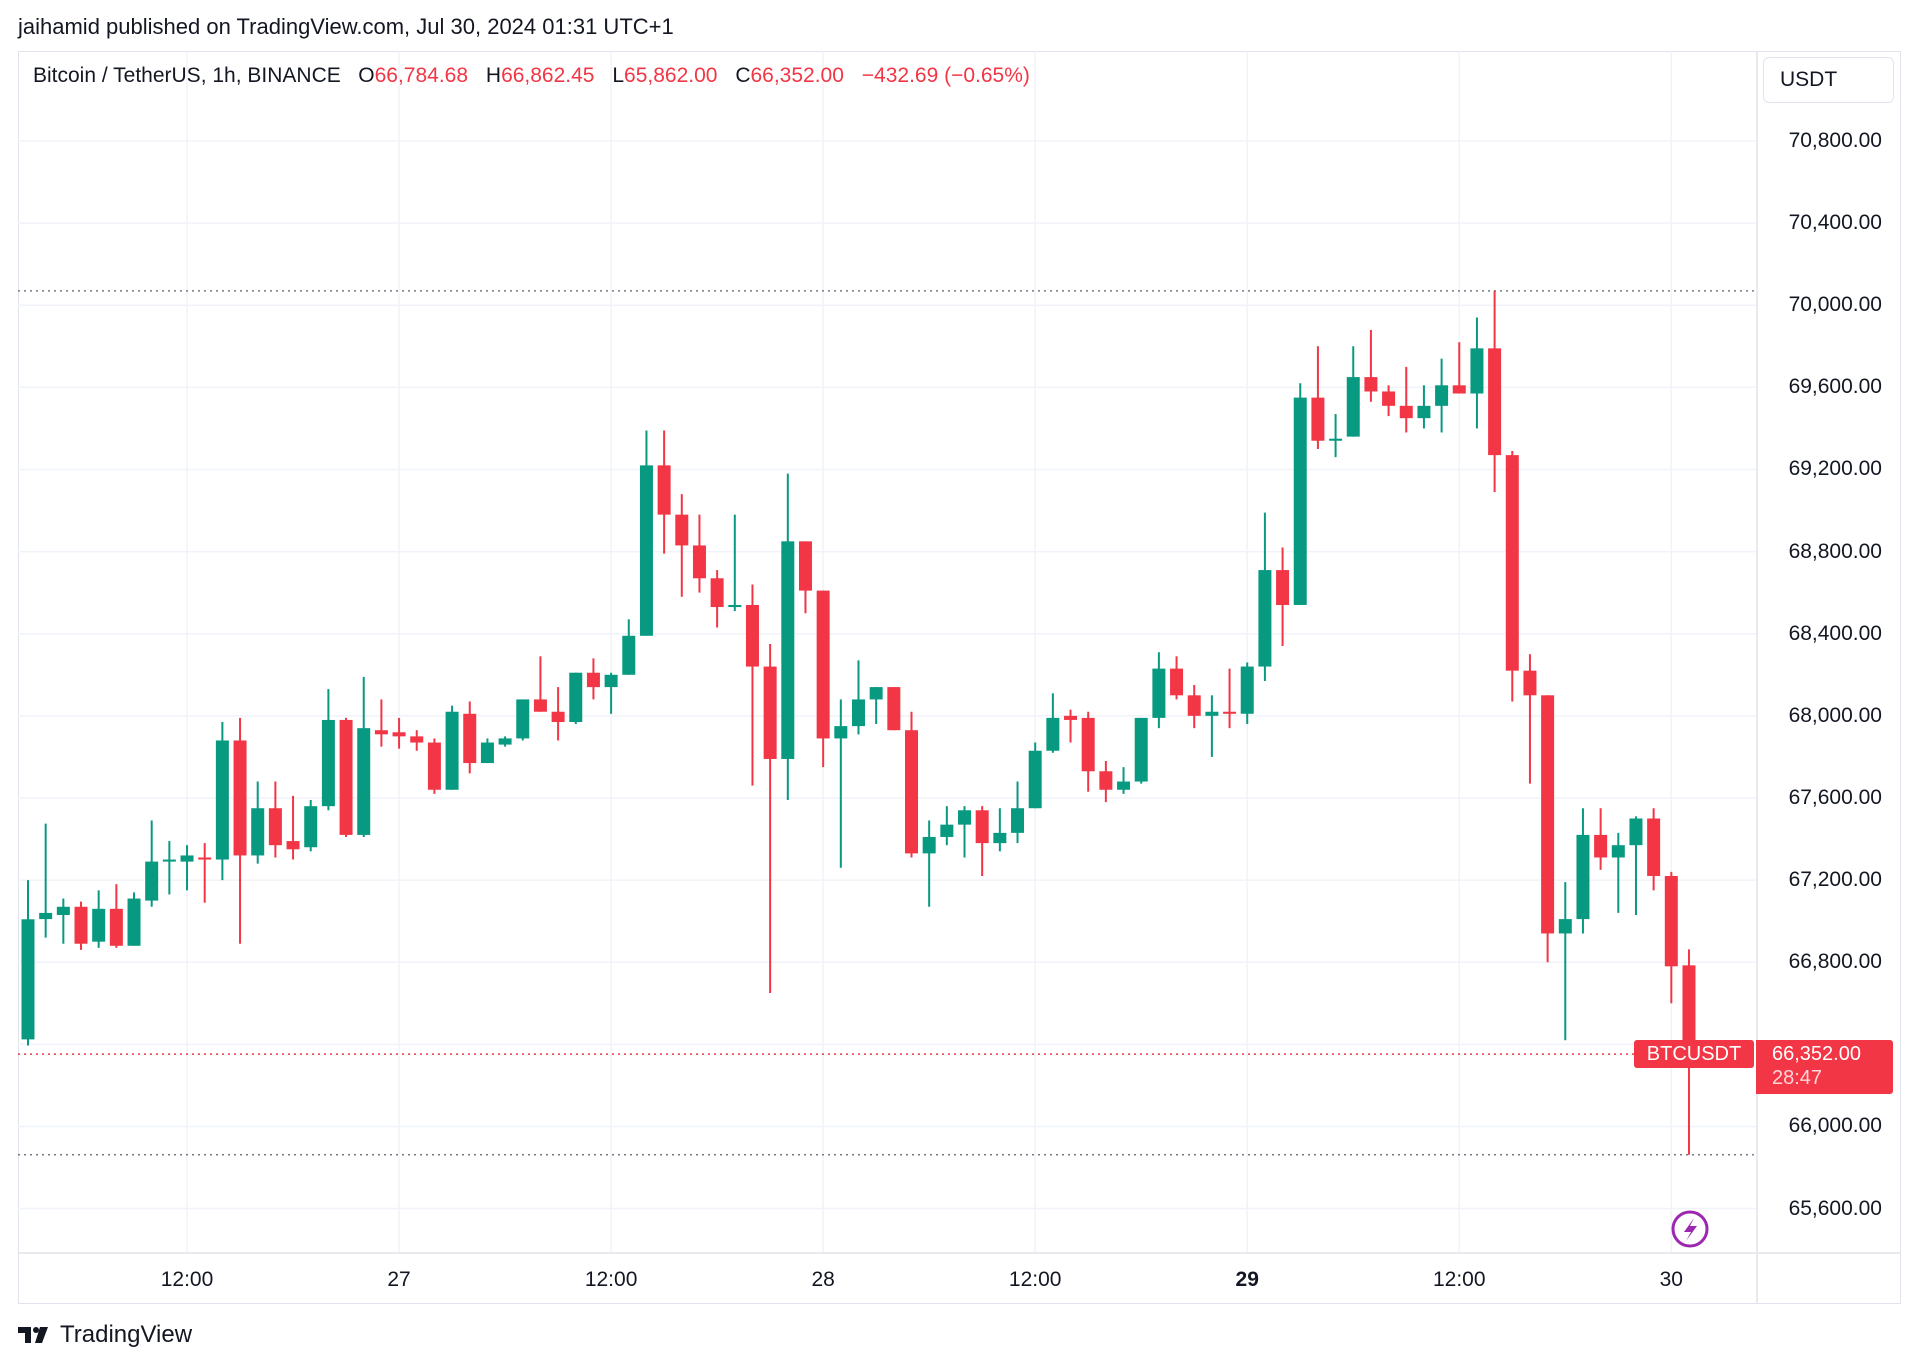 The height and width of the screenshot is (1368, 1920). What do you see at coordinates (548, 75) in the screenshot?
I see `high-value: 66,862.45` at bounding box center [548, 75].